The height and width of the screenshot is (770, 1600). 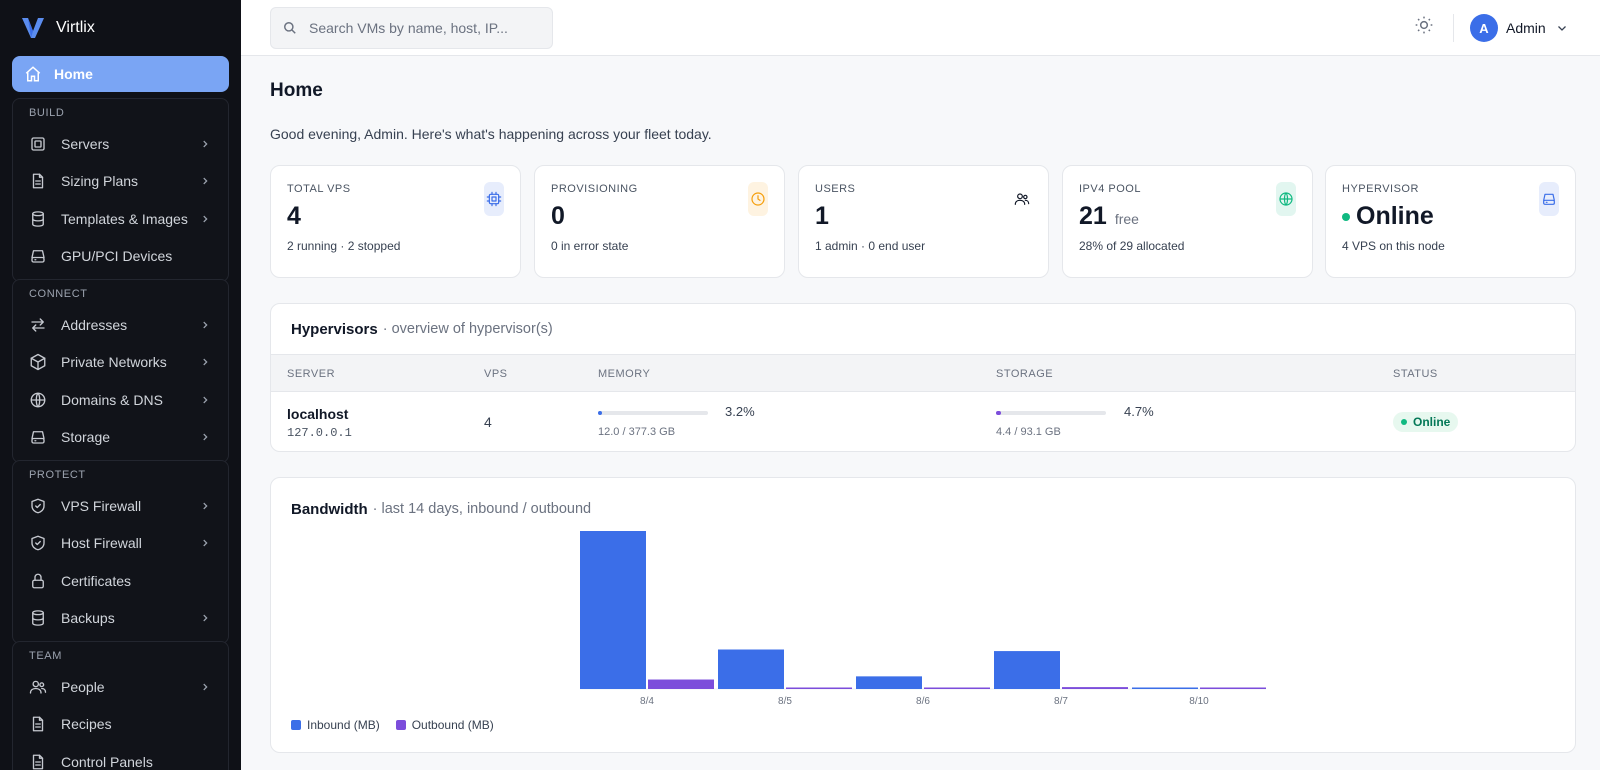 What do you see at coordinates (38, 362) in the screenshot?
I see `cube-icon` at bounding box center [38, 362].